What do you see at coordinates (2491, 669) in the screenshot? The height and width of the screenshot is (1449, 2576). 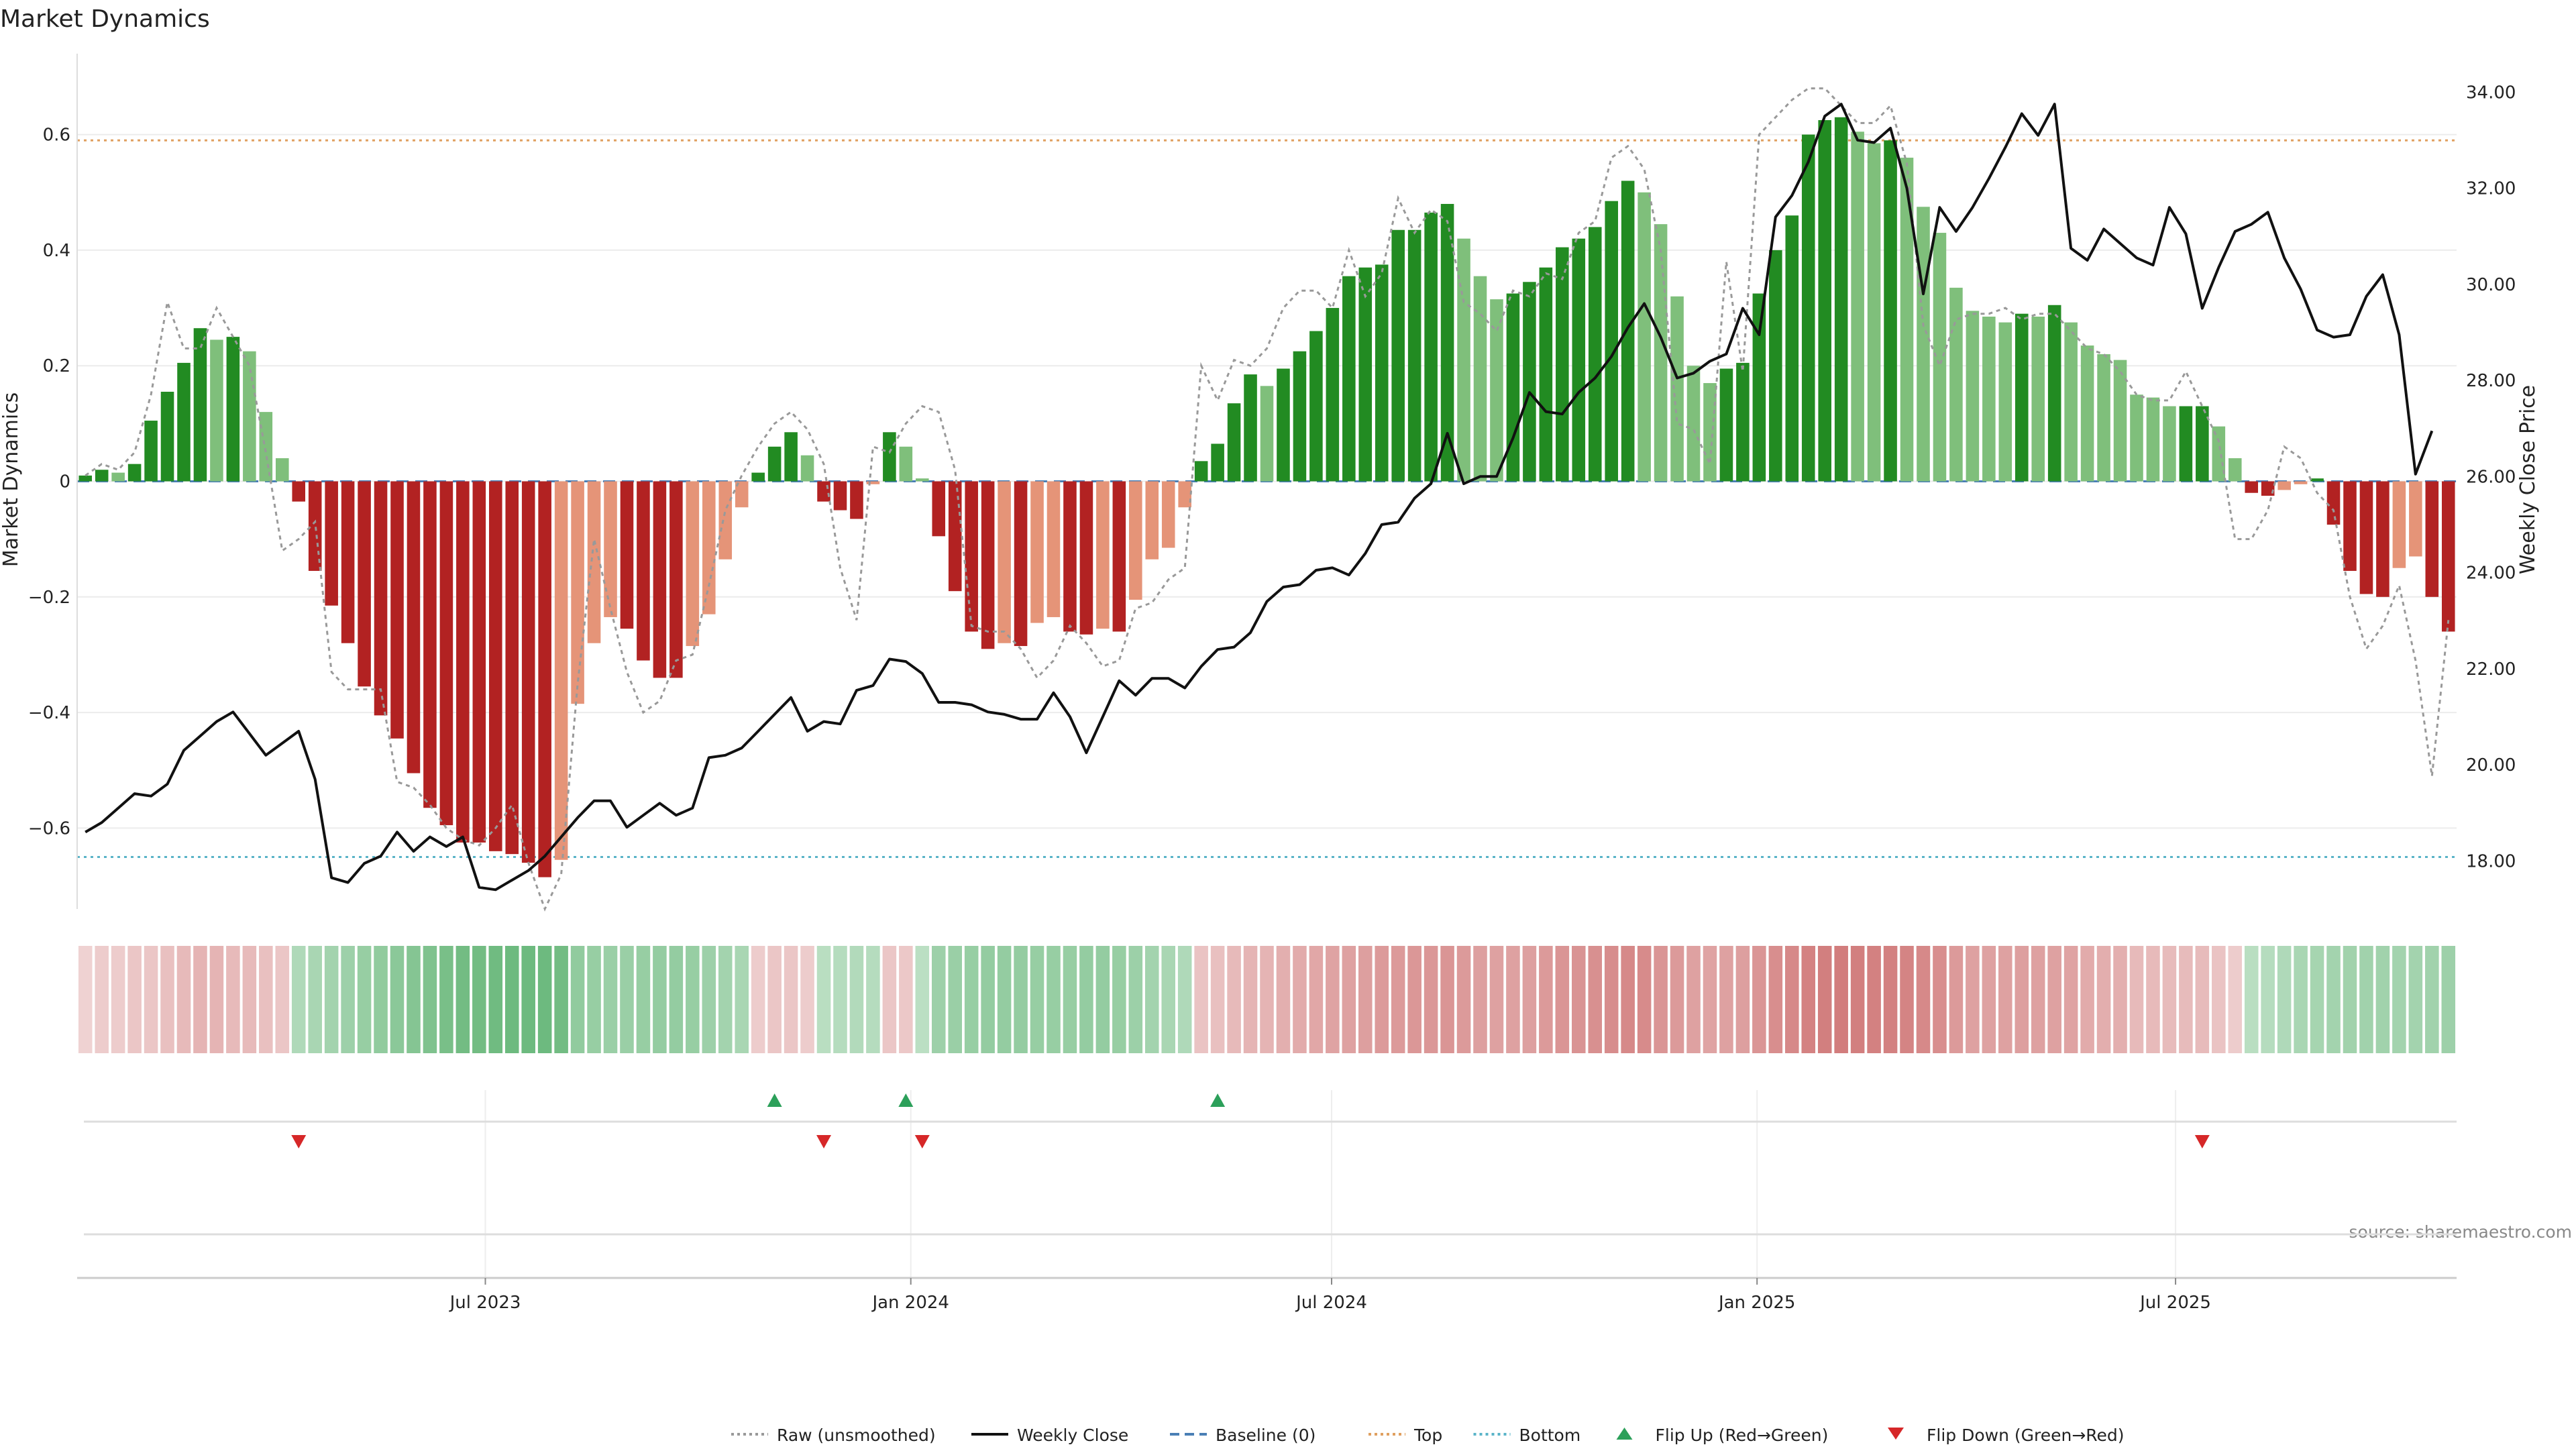 I see `y2-tick-label: 22.00` at bounding box center [2491, 669].